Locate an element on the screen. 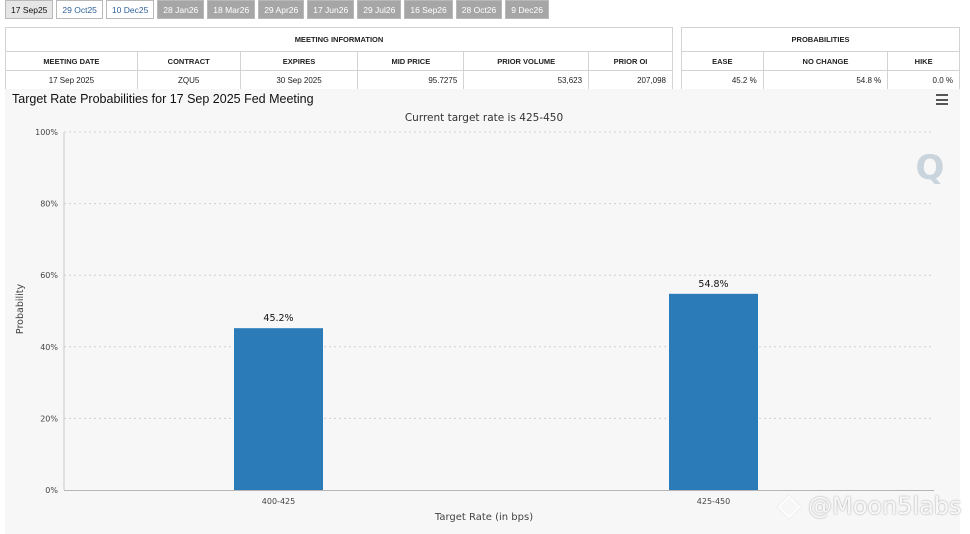 The width and height of the screenshot is (970, 534). tab-meeting-9: 28 Oct26 is located at coordinates (479, 9).